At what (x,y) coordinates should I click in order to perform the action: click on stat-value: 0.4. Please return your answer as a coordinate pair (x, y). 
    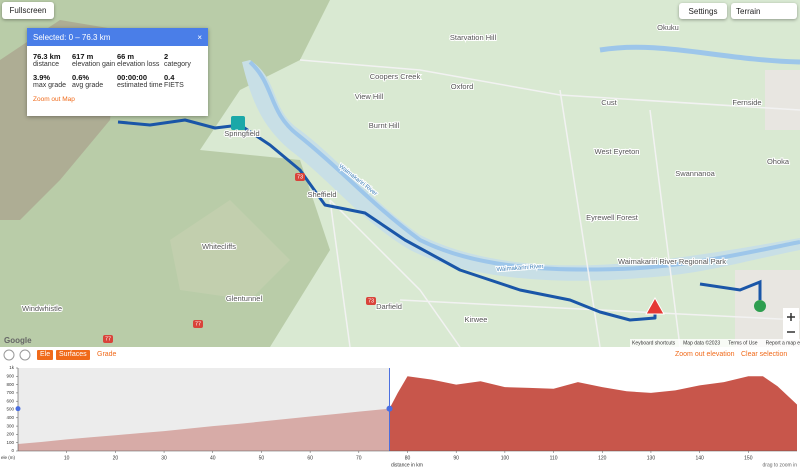
    Looking at the image, I should click on (169, 77).